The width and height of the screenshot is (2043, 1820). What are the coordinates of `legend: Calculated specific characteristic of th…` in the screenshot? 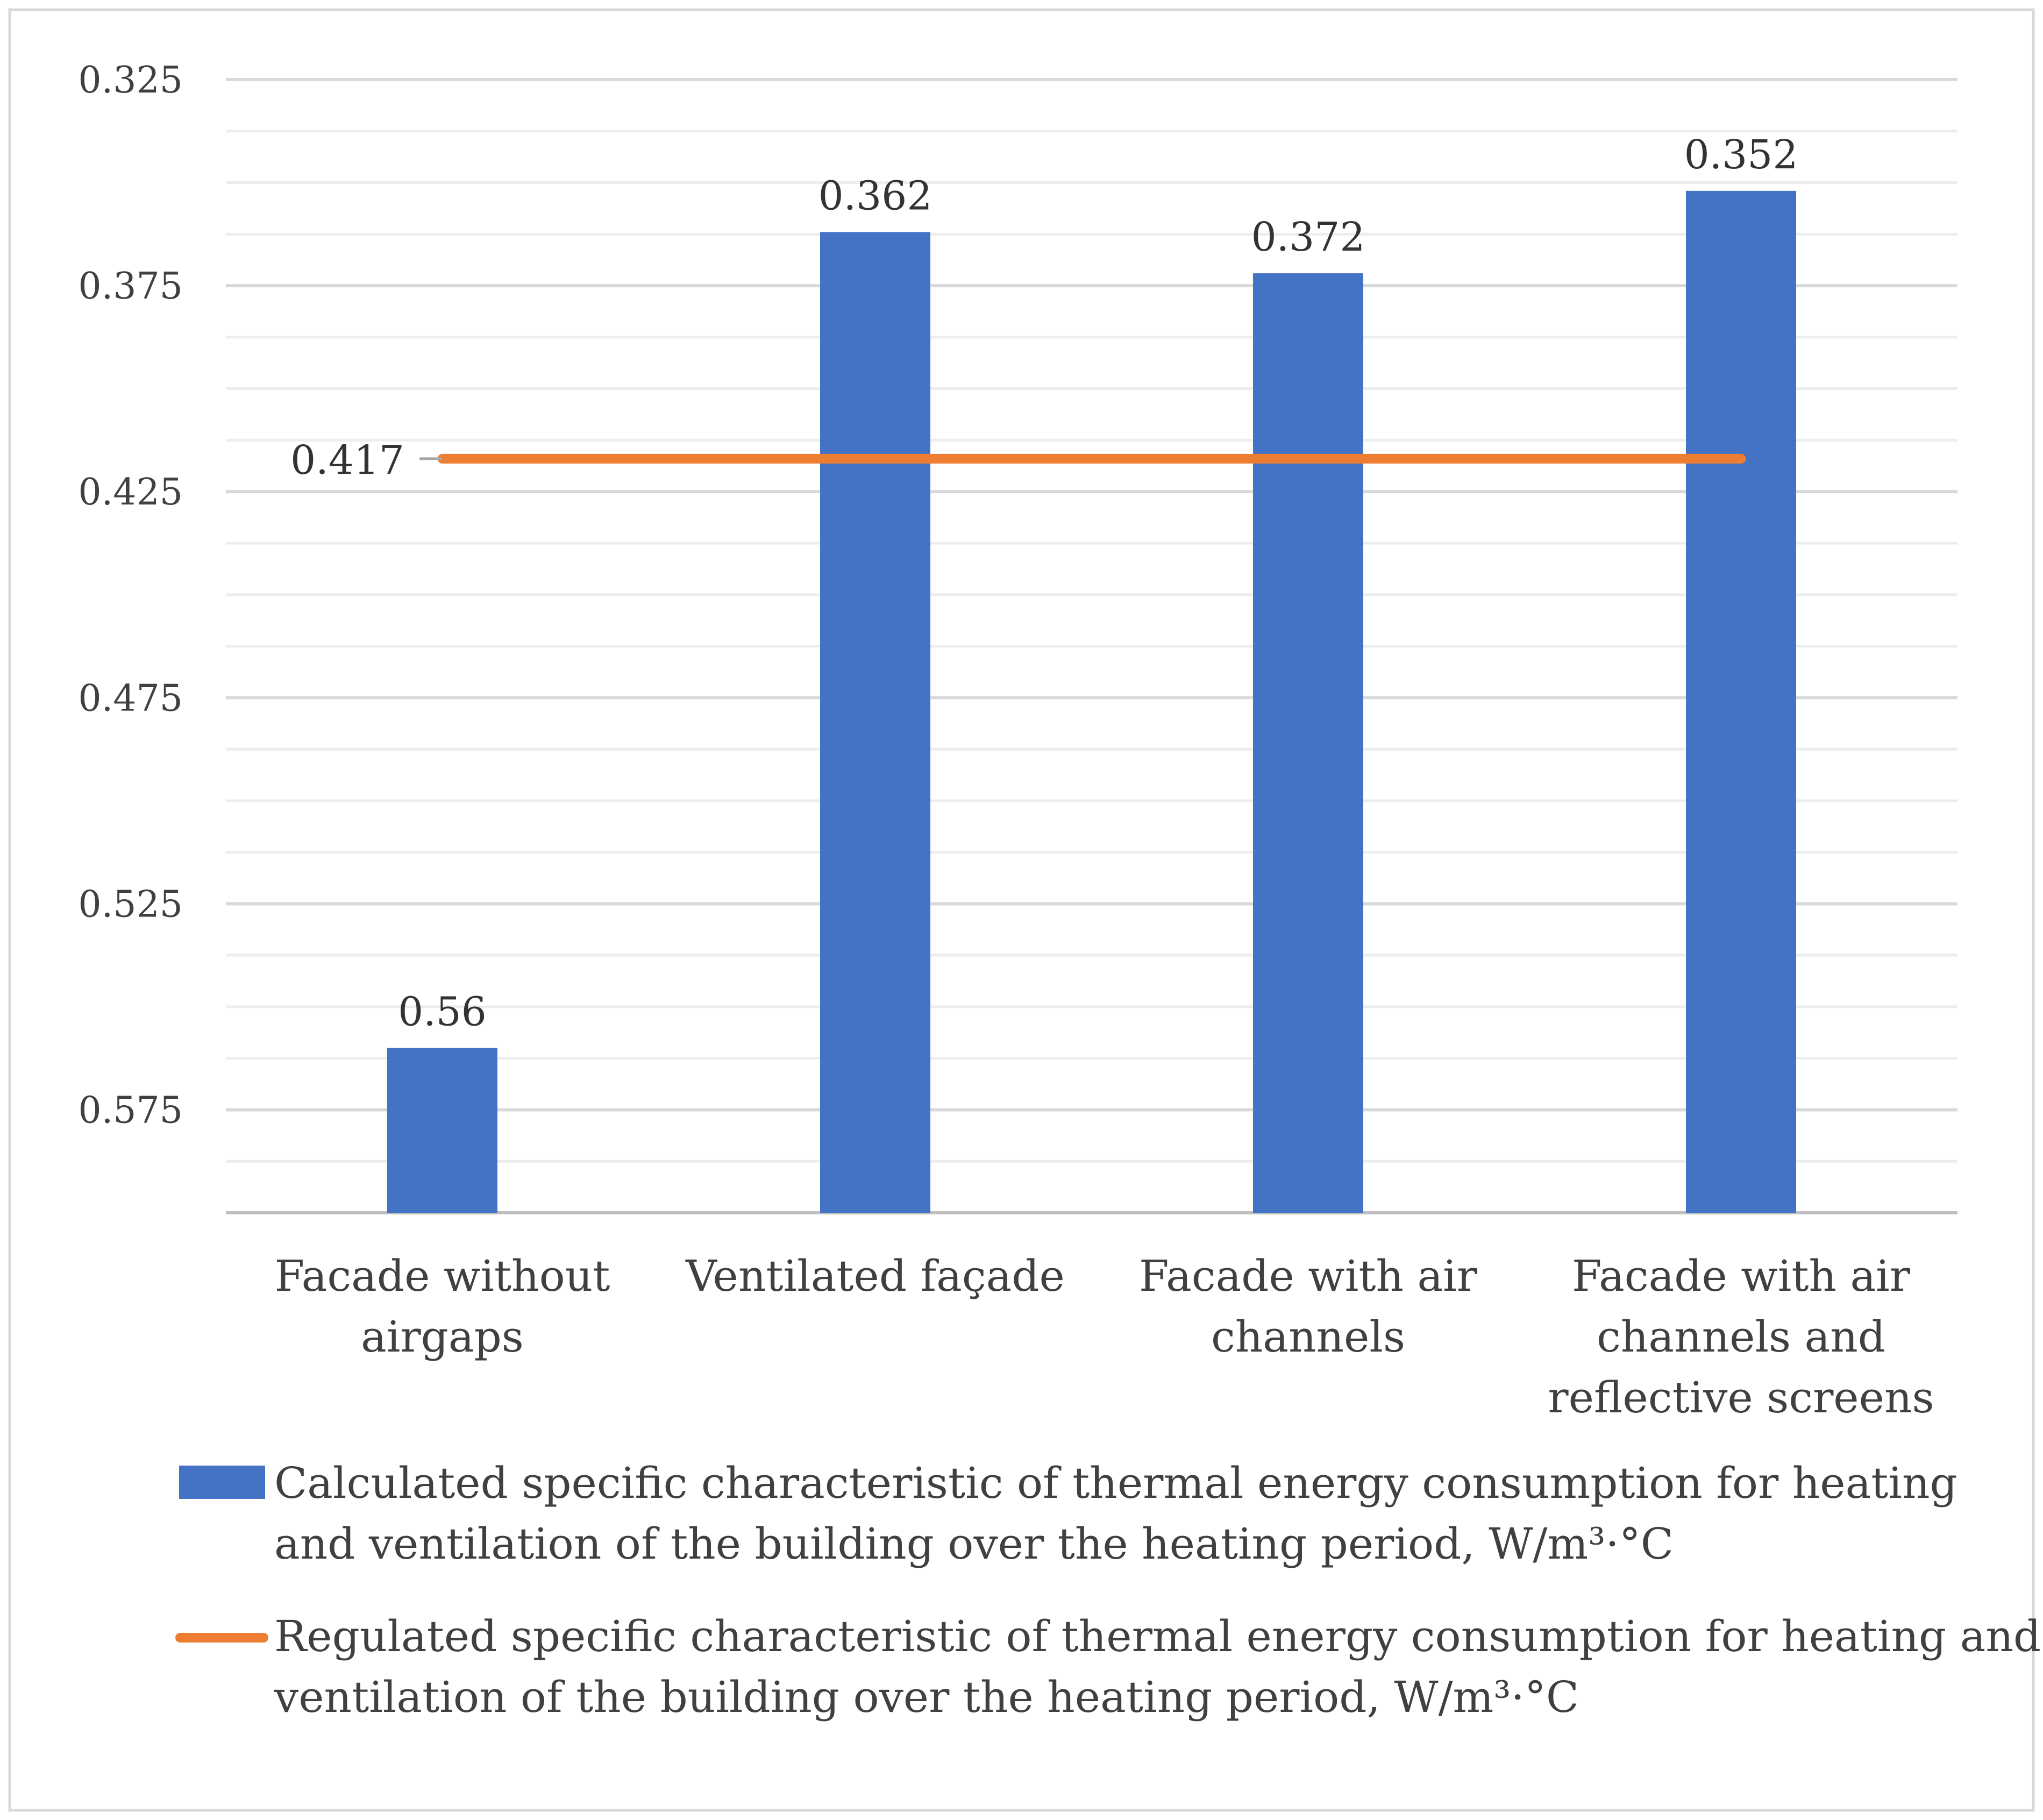 It's located at (1108, 1590).